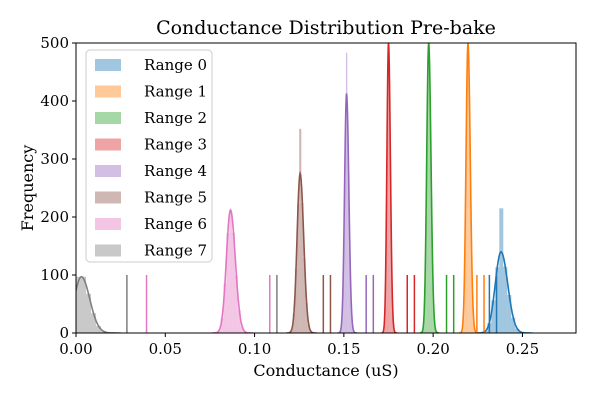 Image resolution: width=600 pixels, height=405 pixels. Describe the element at coordinates (54, 43) in the screenshot. I see `y-tick-label: 500` at that location.